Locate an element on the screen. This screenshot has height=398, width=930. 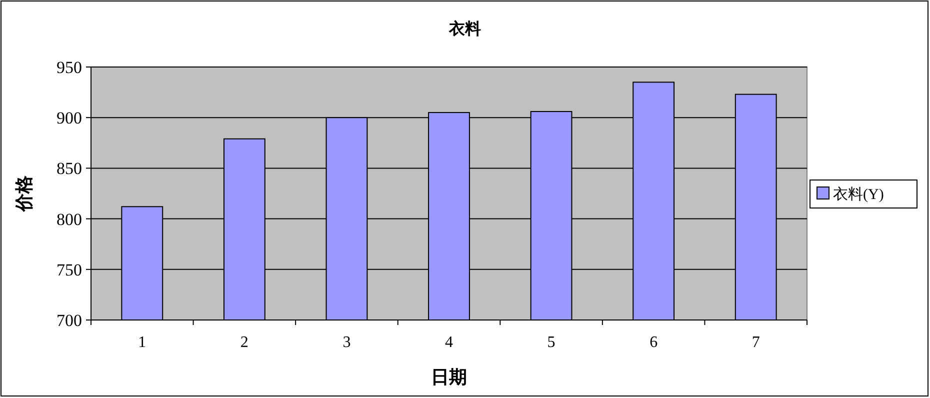
x-tick-label: 4 is located at coordinates (449, 342).